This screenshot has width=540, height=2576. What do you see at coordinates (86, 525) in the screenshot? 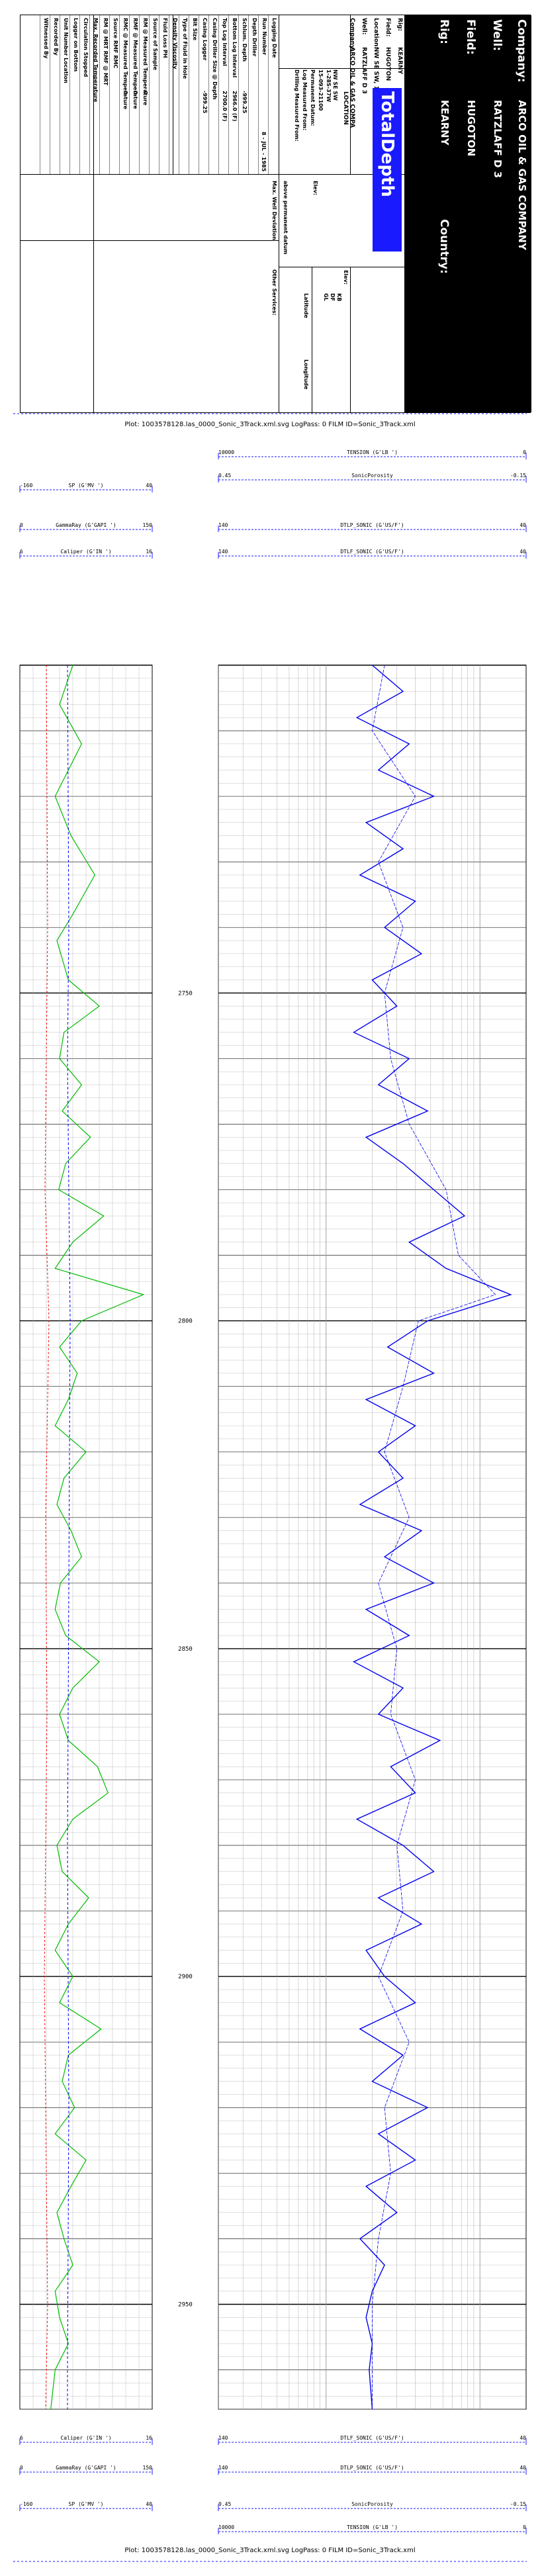
I see `scale-gammaray-top-title: GammaRay (G'GAPI ')` at bounding box center [86, 525].